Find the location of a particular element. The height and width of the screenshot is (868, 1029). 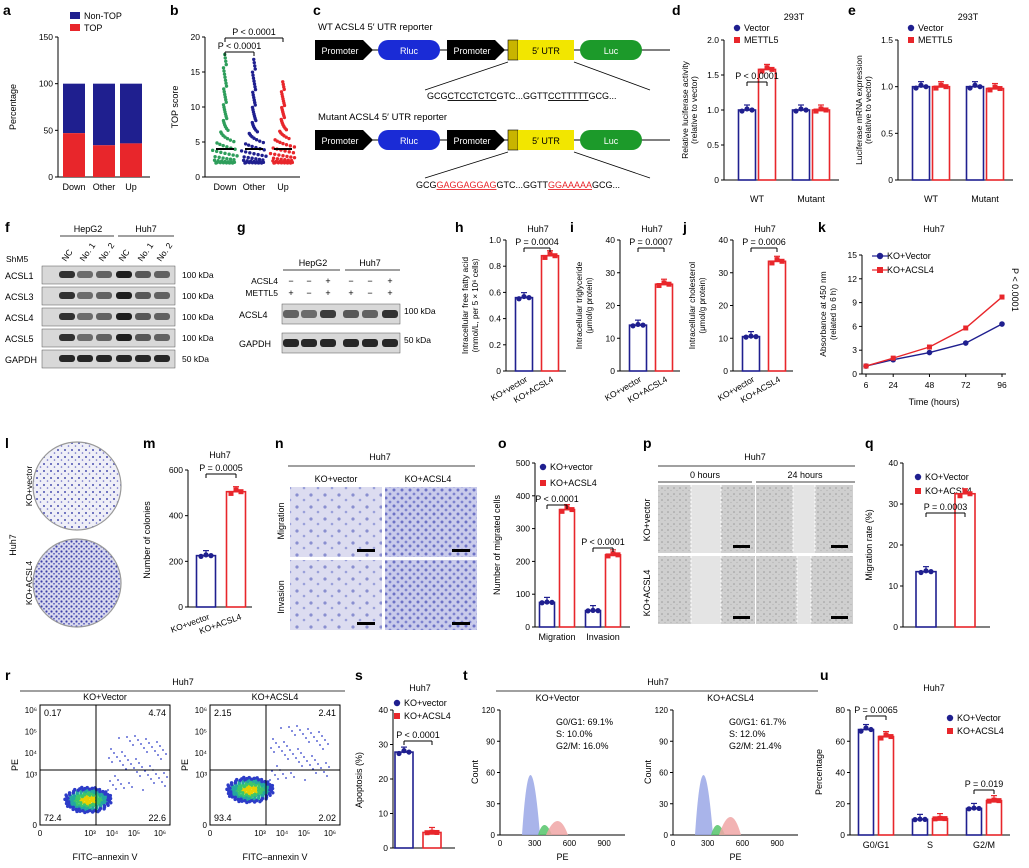

p-value: P = 0.0003 is located at coordinates (946, 507).